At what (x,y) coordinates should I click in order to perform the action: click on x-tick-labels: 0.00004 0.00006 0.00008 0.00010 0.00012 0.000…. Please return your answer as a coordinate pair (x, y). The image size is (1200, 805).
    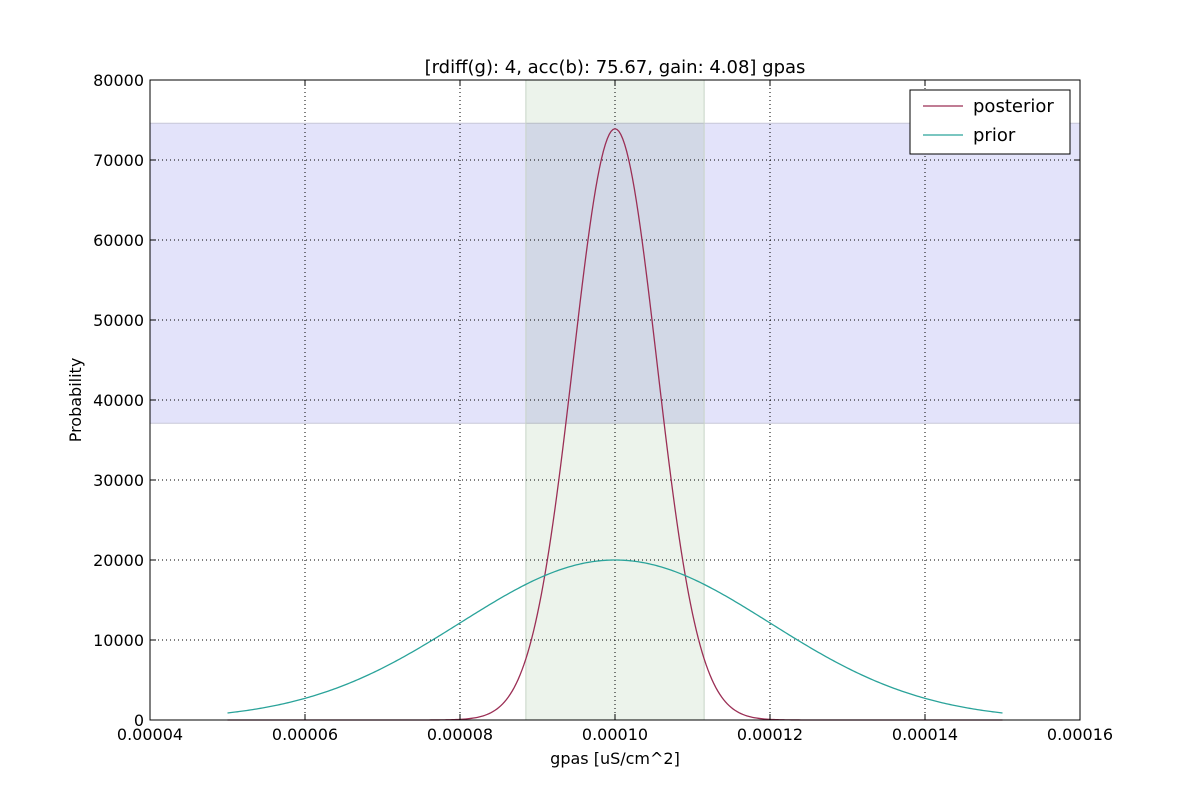
    Looking at the image, I should click on (615, 734).